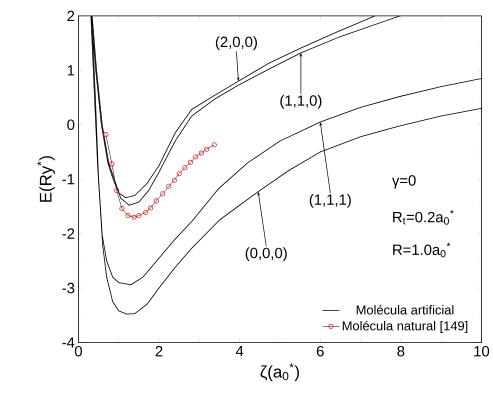 This screenshot has height=416, width=493. I want to click on x-tick-label: 8, so click(400, 351).